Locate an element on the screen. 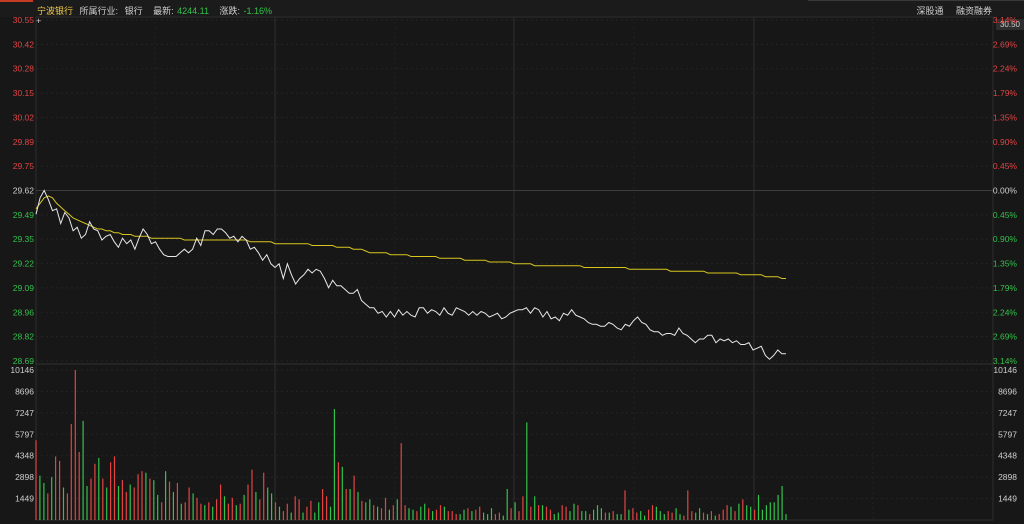 Image resolution: width=1024 pixels, height=524 pixels. volume-tick-label-right: 2898 is located at coordinates (1007, 477).